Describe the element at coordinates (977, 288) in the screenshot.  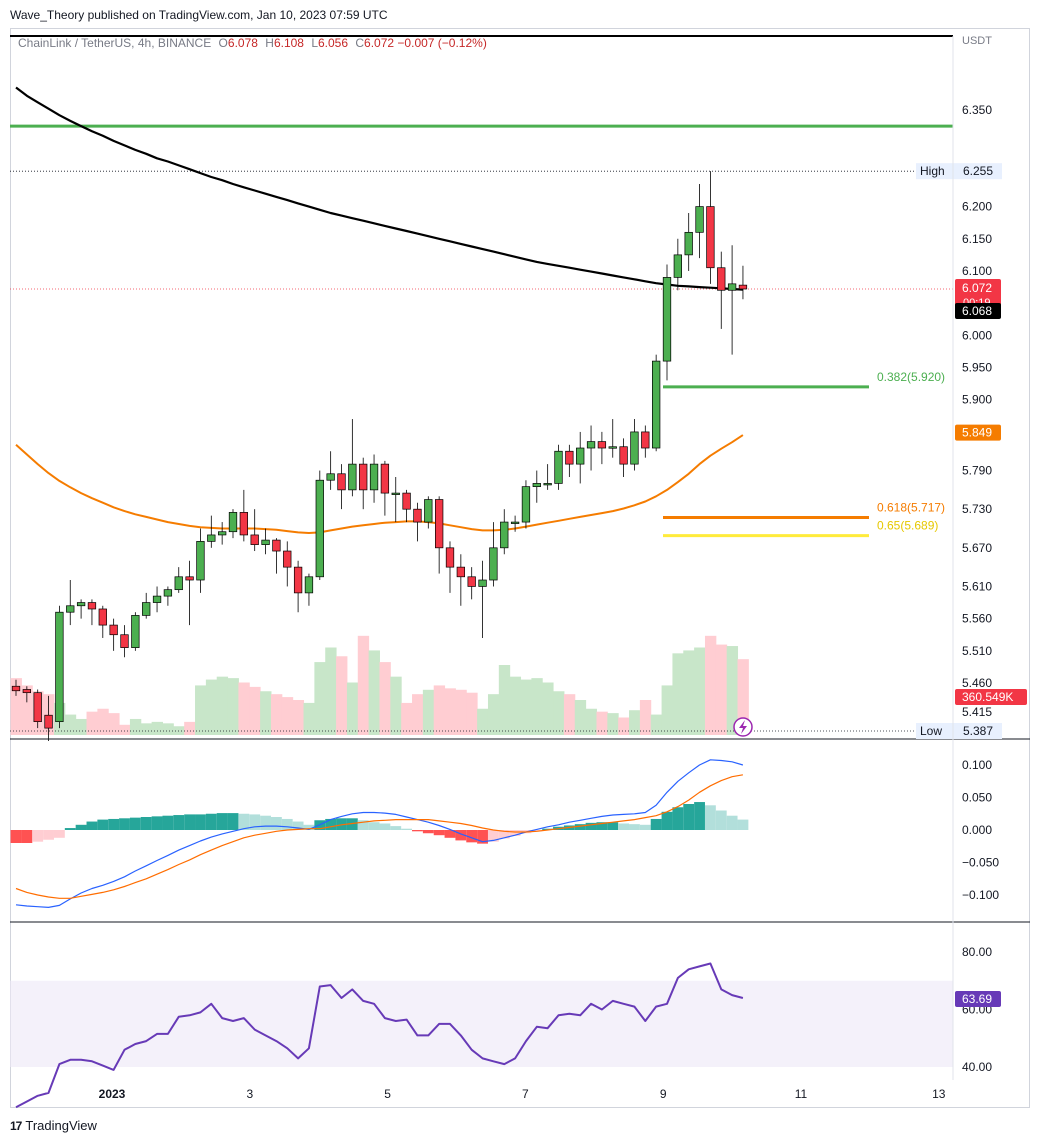
I see `price-badge-text: 6.072` at that location.